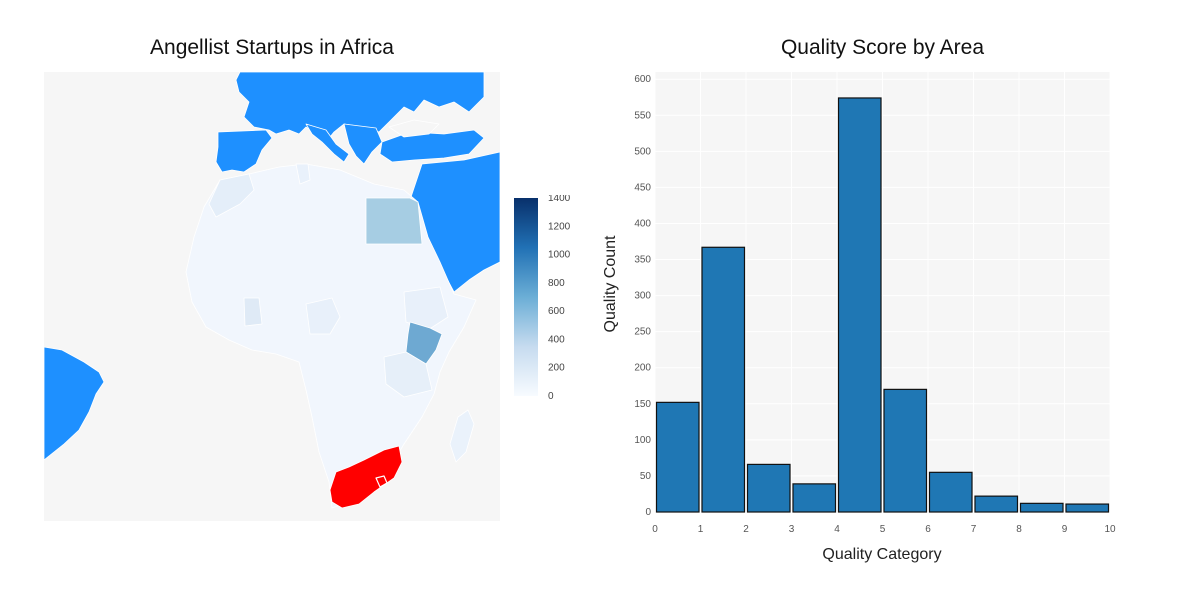  Describe the element at coordinates (642, 368) in the screenshot. I see `y-tick-label: 200` at that location.